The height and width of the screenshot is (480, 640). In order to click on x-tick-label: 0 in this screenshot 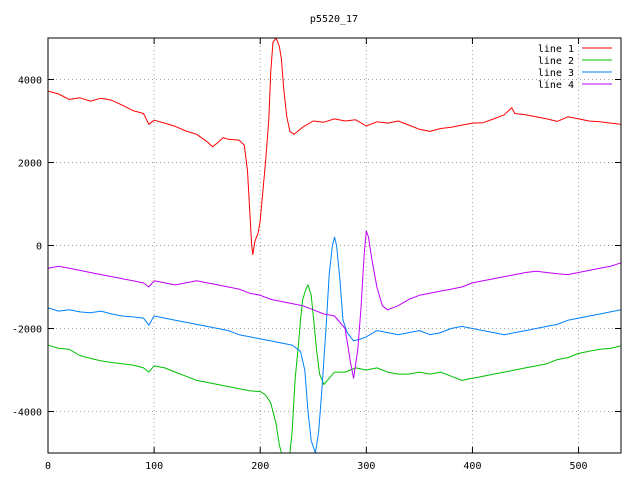, I will do `click(48, 466)`.